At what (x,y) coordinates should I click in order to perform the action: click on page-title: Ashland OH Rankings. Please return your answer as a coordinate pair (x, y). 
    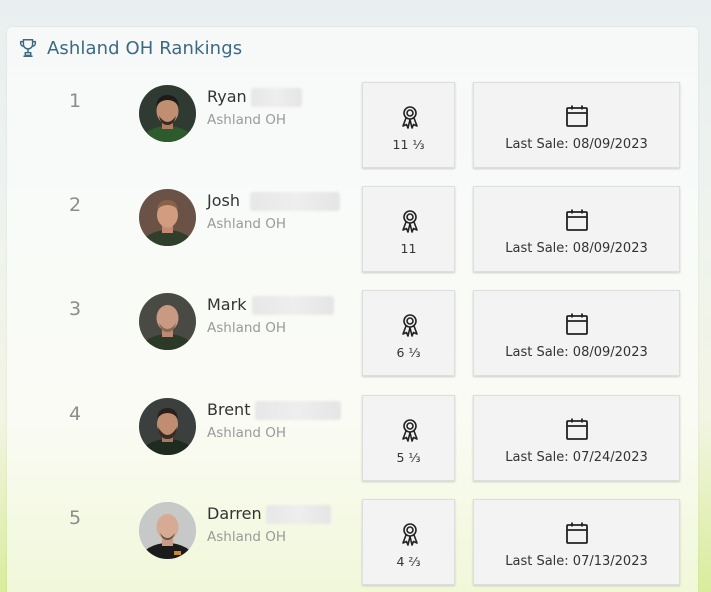
    Looking at the image, I should click on (145, 48).